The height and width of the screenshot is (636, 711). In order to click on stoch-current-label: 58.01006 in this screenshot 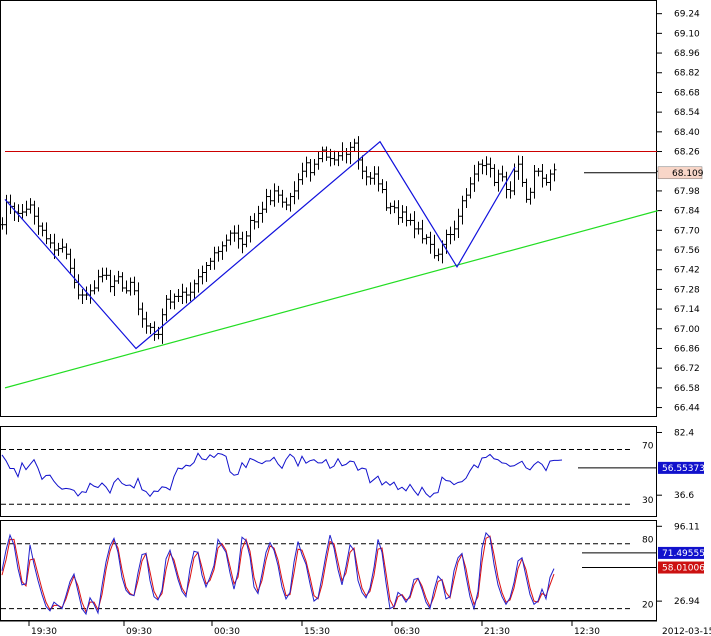, I will do `click(683, 569)`.